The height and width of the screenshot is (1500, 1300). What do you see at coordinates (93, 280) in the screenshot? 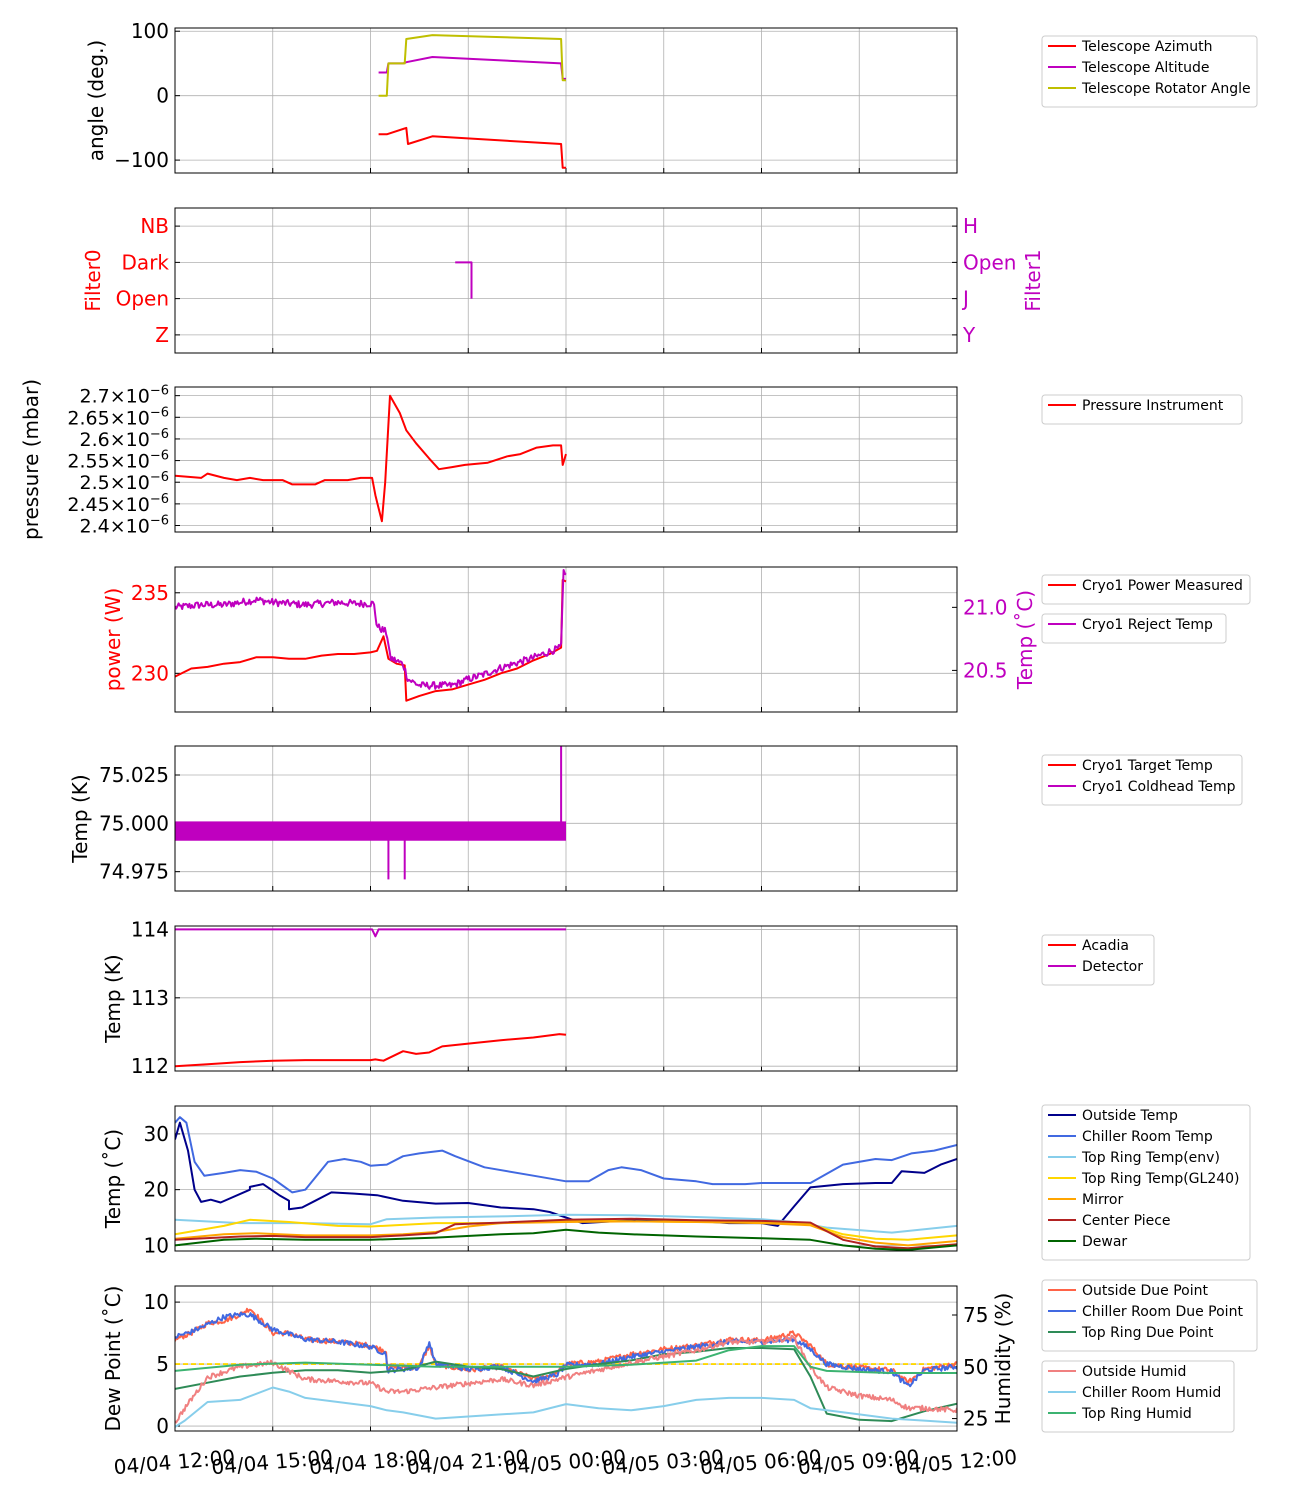
I see `y-axis-label: Filter0` at bounding box center [93, 280].